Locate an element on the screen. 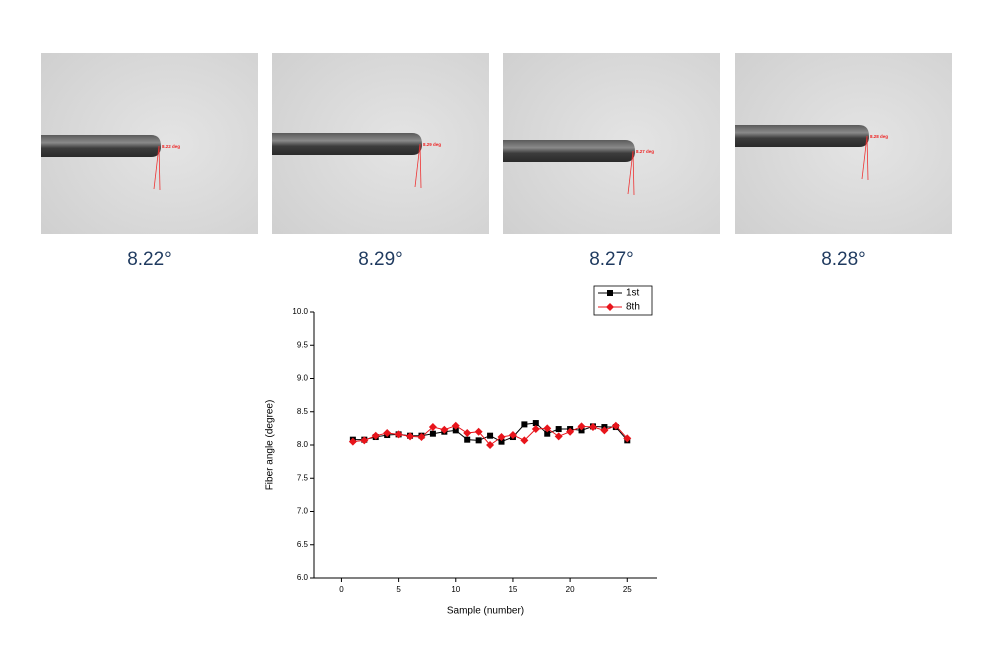 This screenshot has width=999, height=645. series-line is located at coordinates (490, 432).